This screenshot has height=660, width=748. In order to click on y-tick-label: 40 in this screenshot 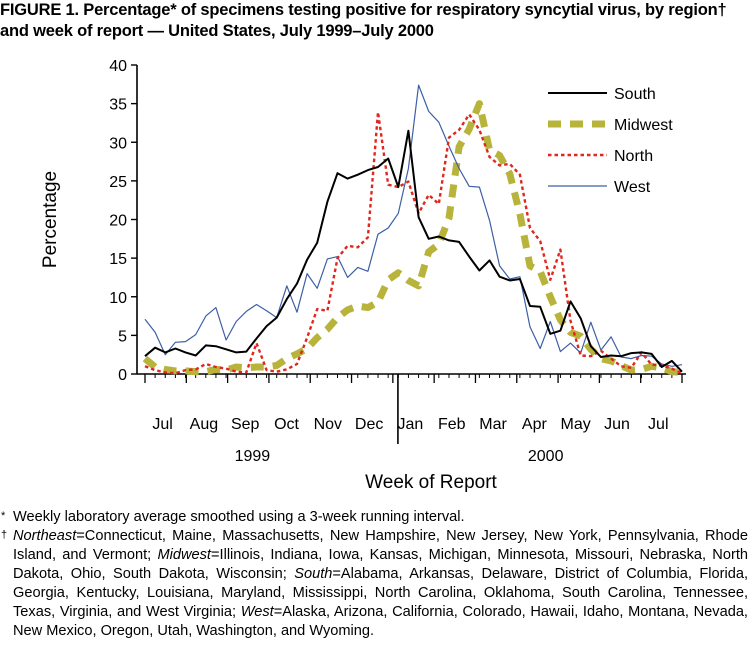, I will do `click(118, 66)`.